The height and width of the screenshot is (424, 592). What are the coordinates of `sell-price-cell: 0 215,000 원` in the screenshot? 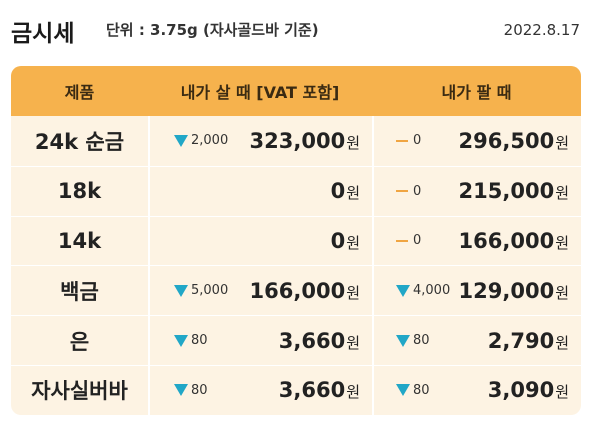 It's located at (476, 191).